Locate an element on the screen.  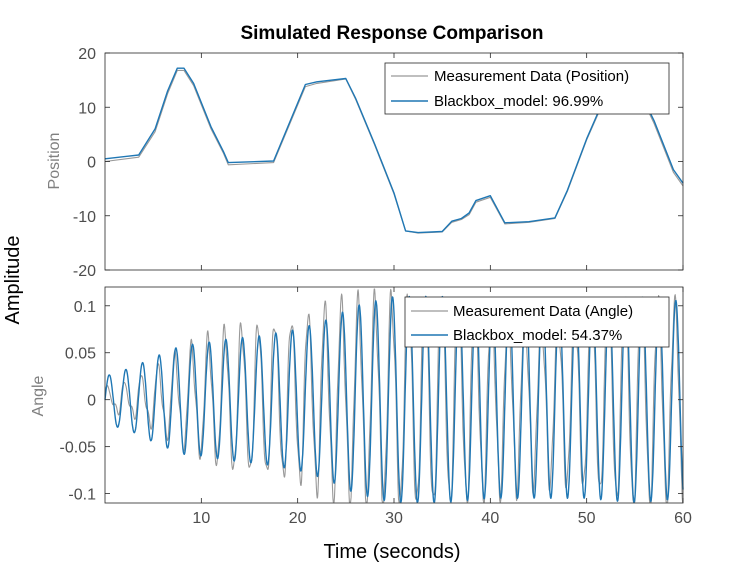
x-axis-label: Time (seconds) is located at coordinates (391, 552).